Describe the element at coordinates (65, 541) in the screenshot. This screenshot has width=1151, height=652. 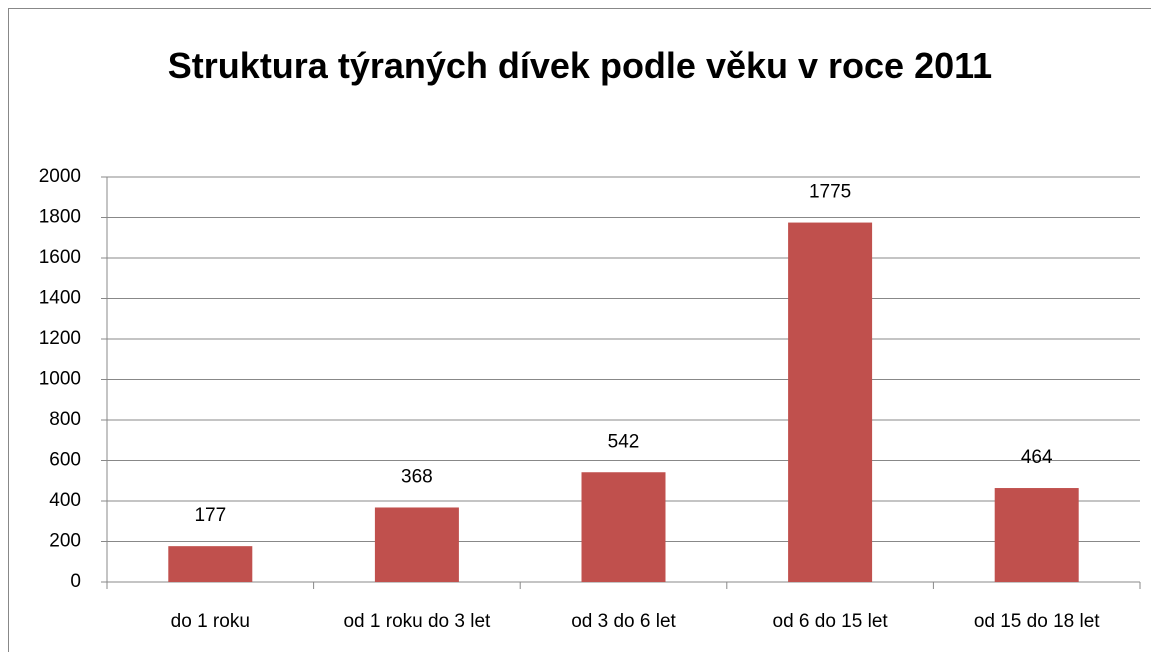
I see `y-tick-label: 200` at that location.